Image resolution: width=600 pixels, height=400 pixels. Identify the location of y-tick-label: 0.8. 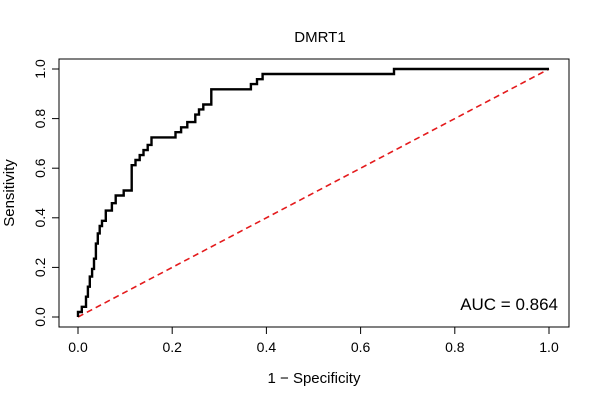
(40, 119).